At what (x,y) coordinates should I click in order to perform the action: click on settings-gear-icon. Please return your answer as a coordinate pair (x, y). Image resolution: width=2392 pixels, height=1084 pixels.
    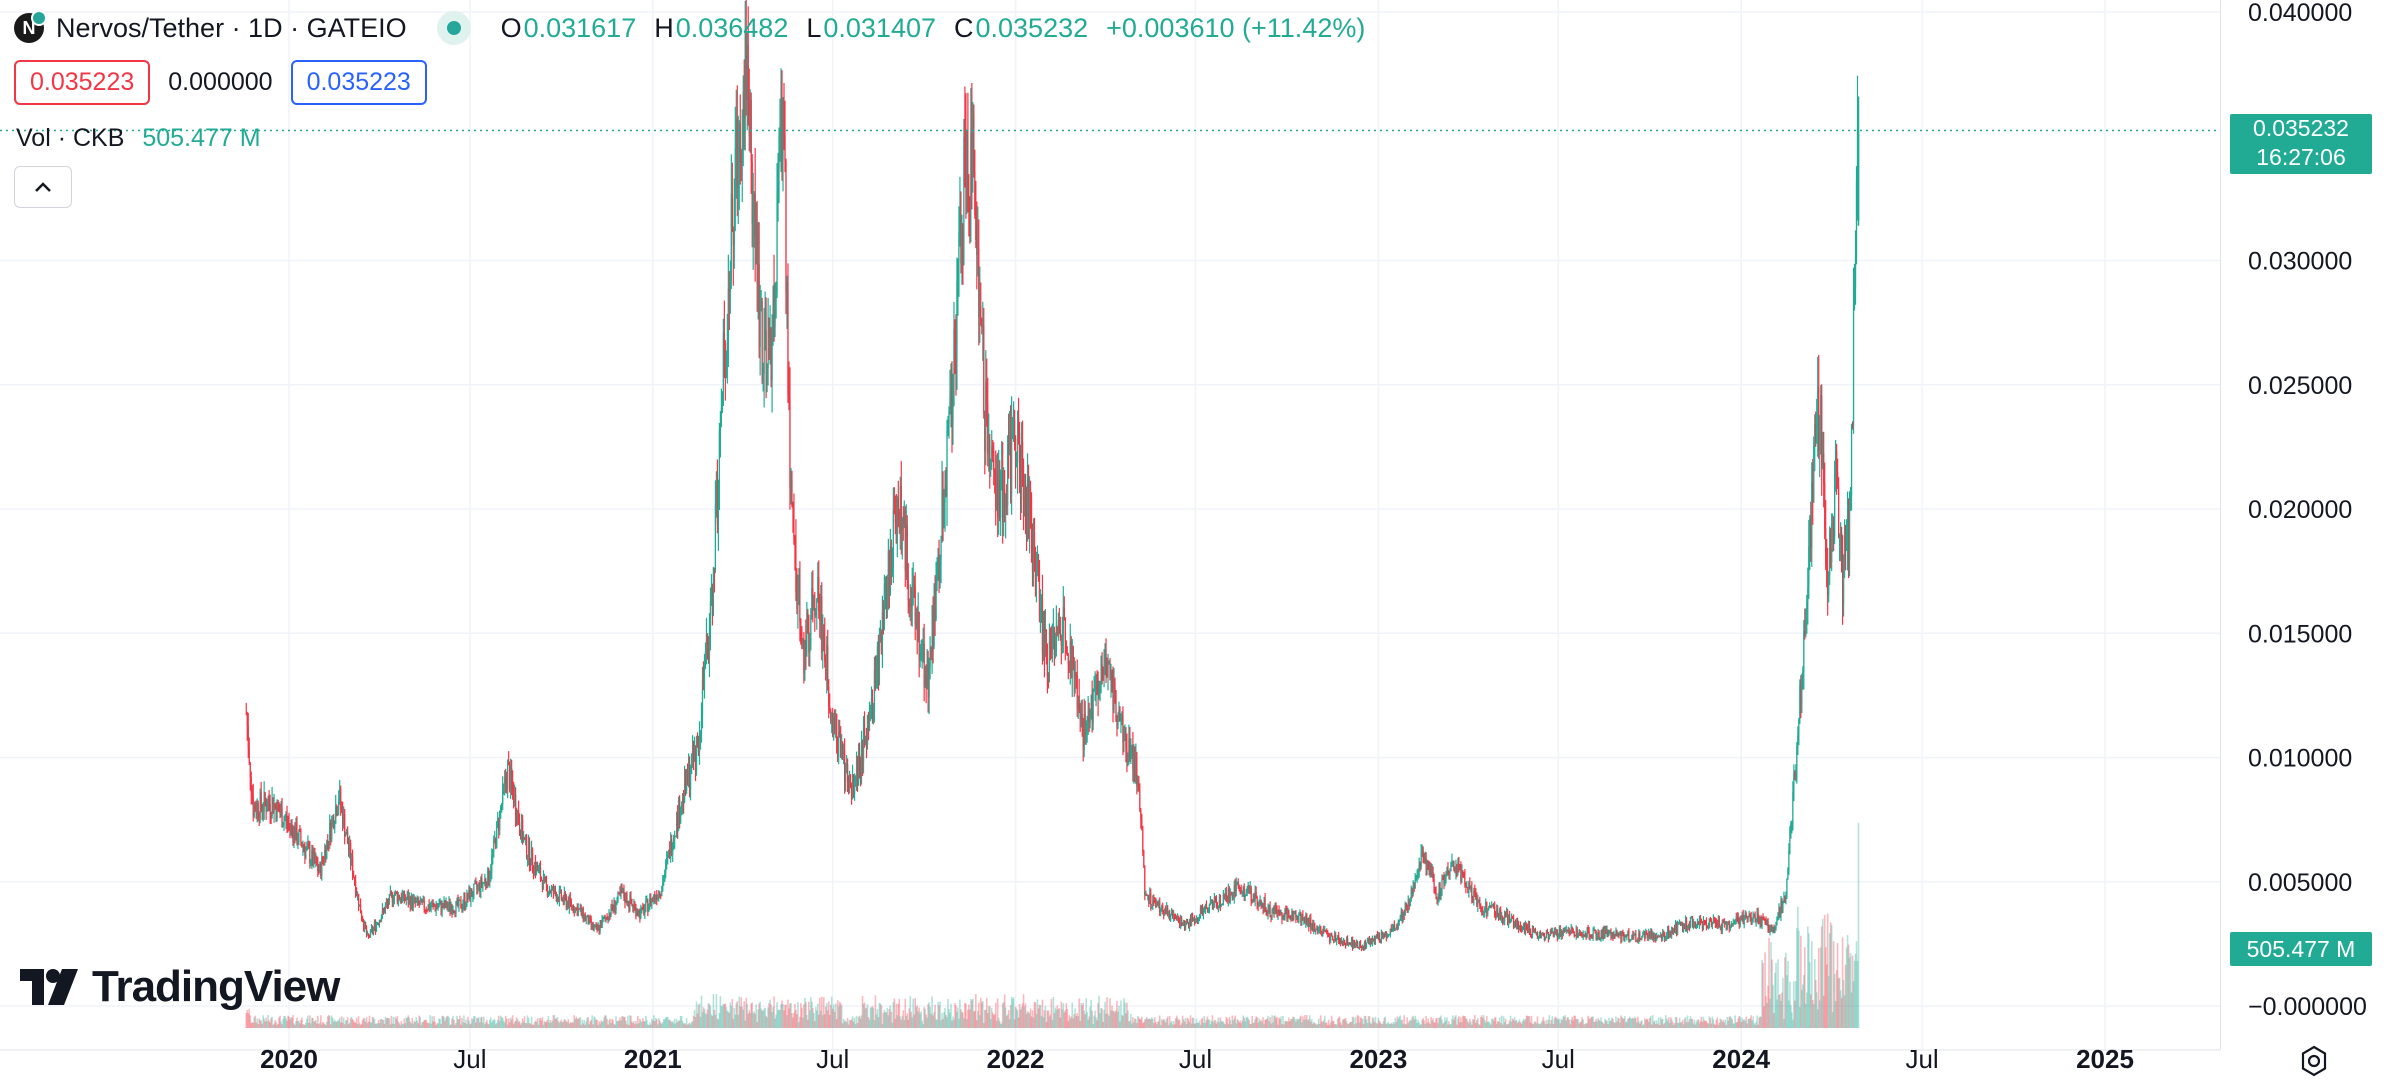
    Looking at the image, I should click on (2314, 1061).